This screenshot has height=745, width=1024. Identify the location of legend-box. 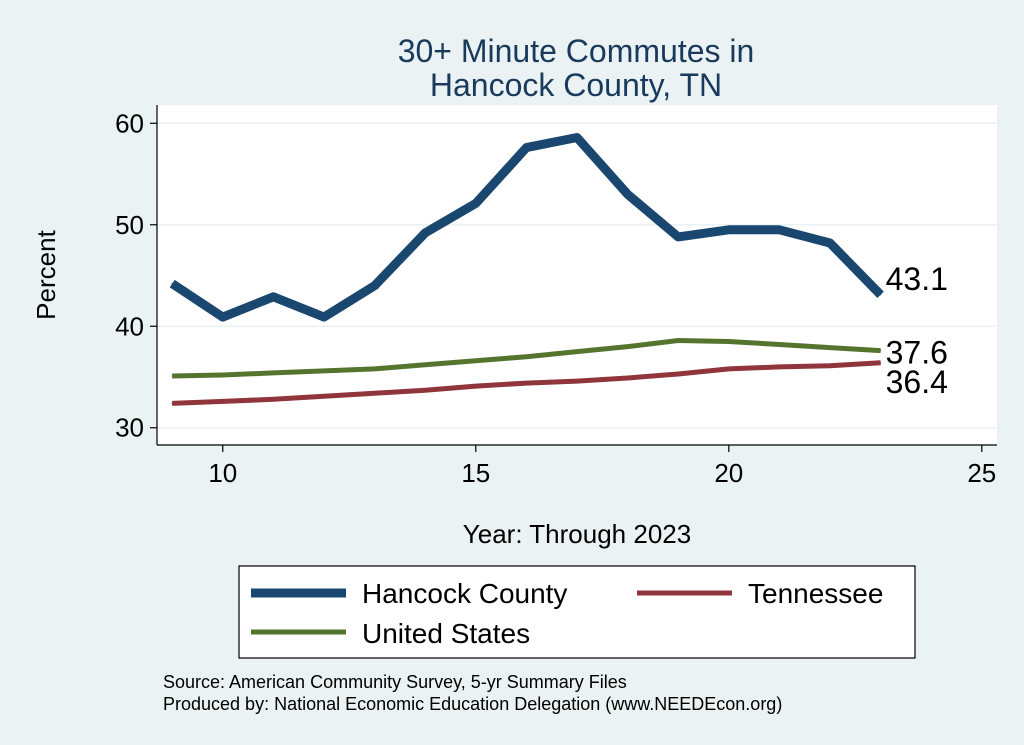
(577, 612).